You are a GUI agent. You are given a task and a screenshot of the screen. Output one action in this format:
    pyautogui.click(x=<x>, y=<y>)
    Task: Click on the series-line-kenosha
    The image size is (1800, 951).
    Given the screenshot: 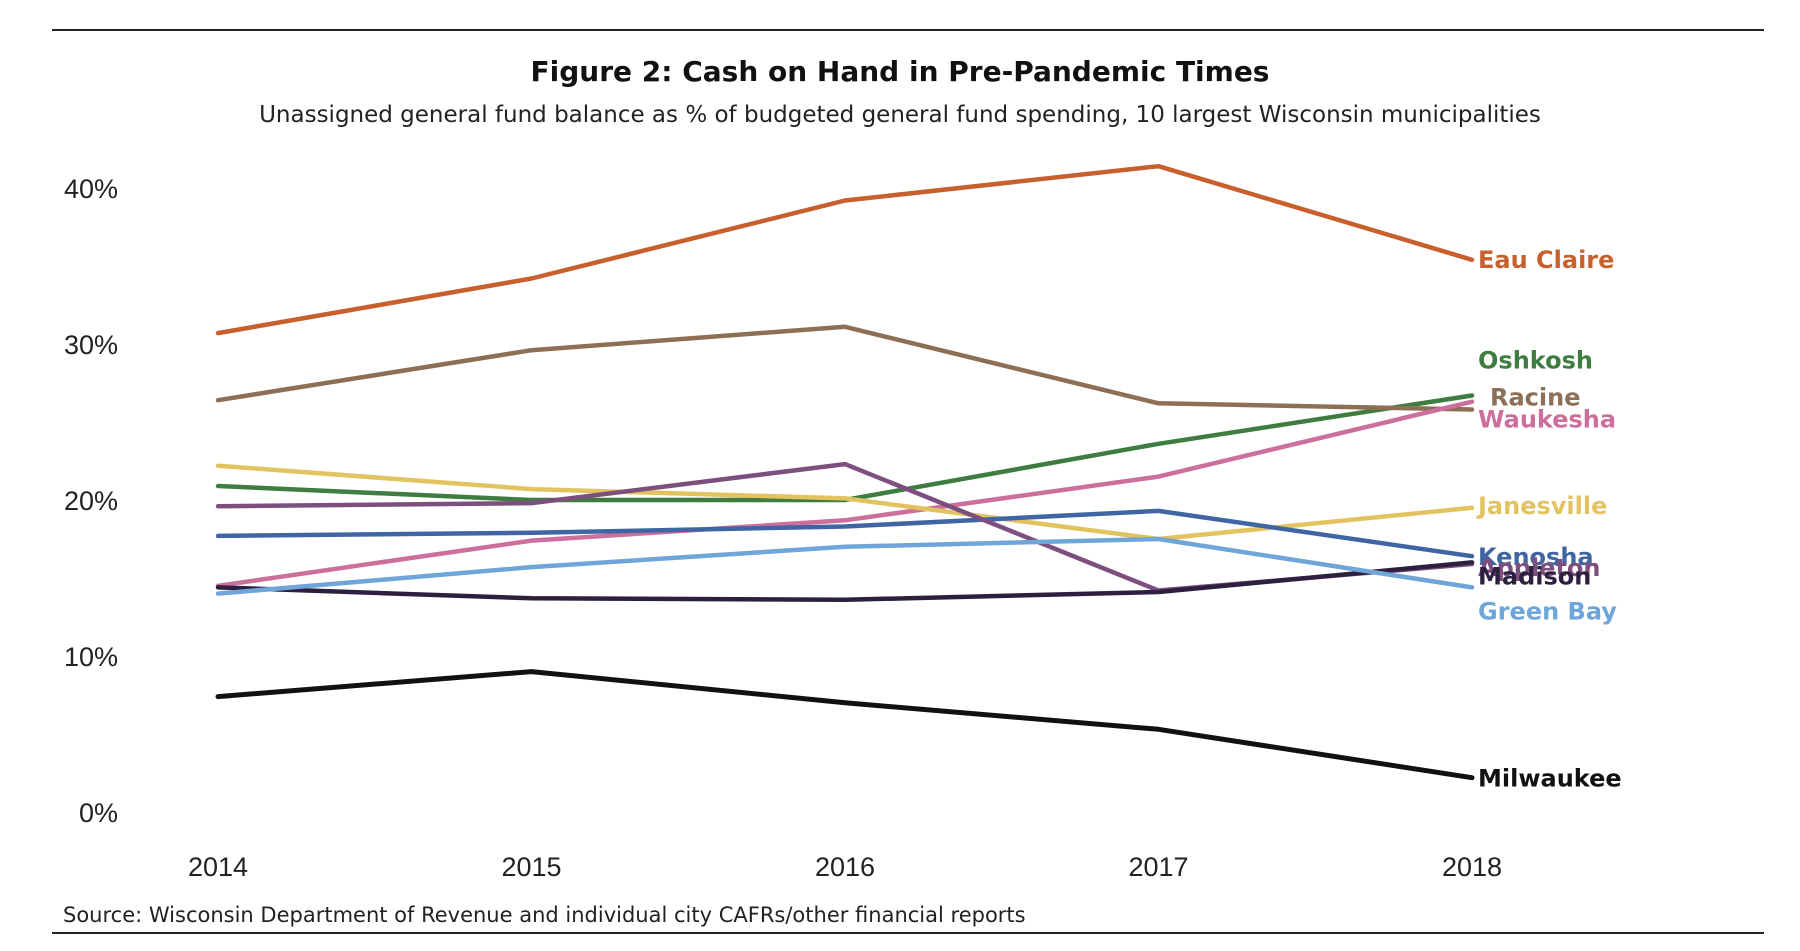 What is the action you would take?
    pyautogui.click(x=845, y=533)
    